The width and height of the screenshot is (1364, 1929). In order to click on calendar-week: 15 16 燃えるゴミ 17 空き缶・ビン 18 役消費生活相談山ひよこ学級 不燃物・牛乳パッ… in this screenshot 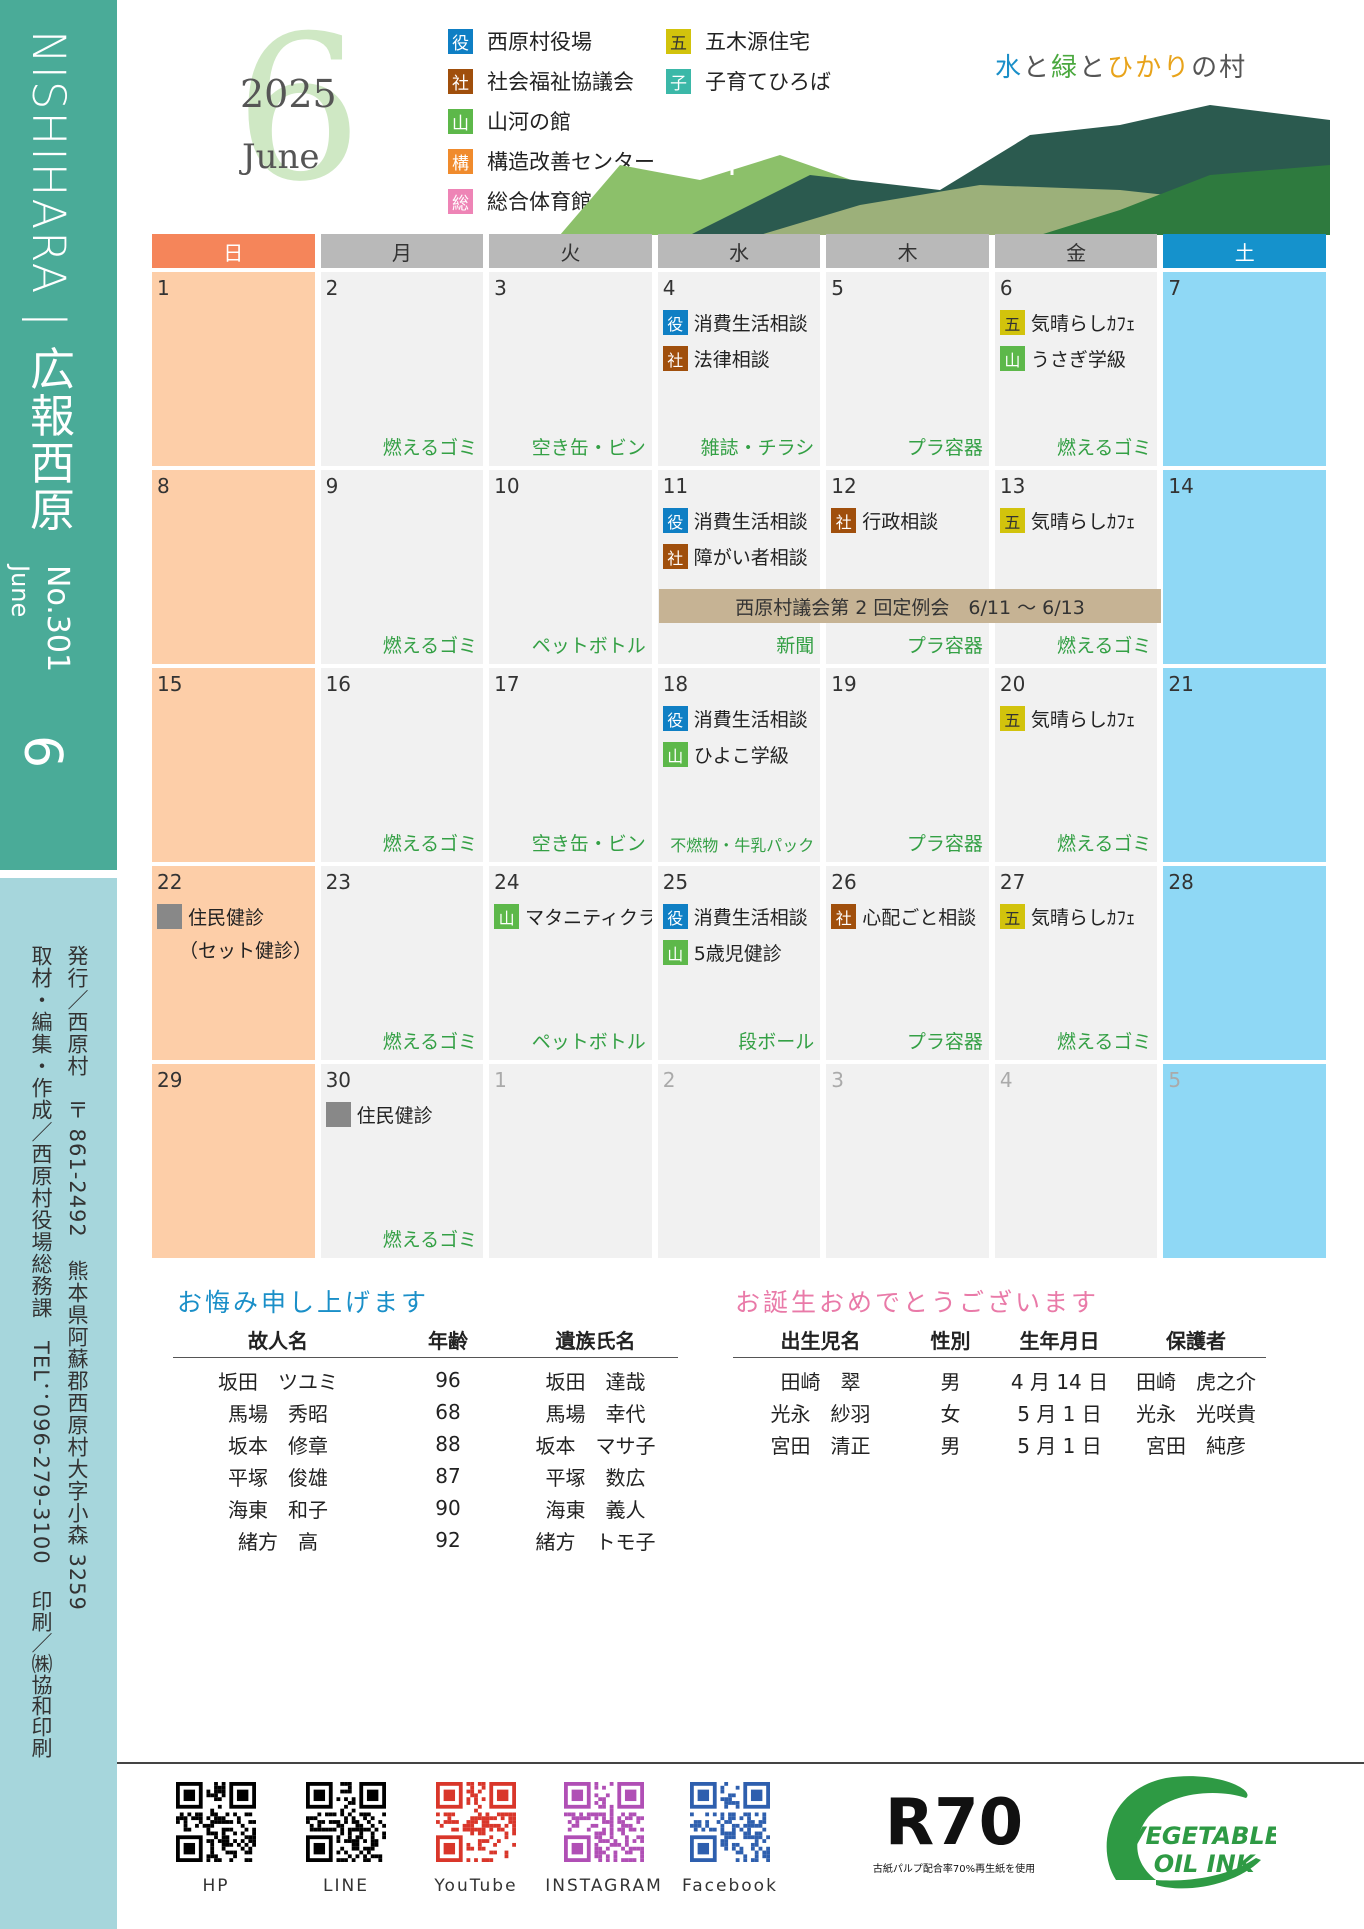, I will do `click(739, 765)`.